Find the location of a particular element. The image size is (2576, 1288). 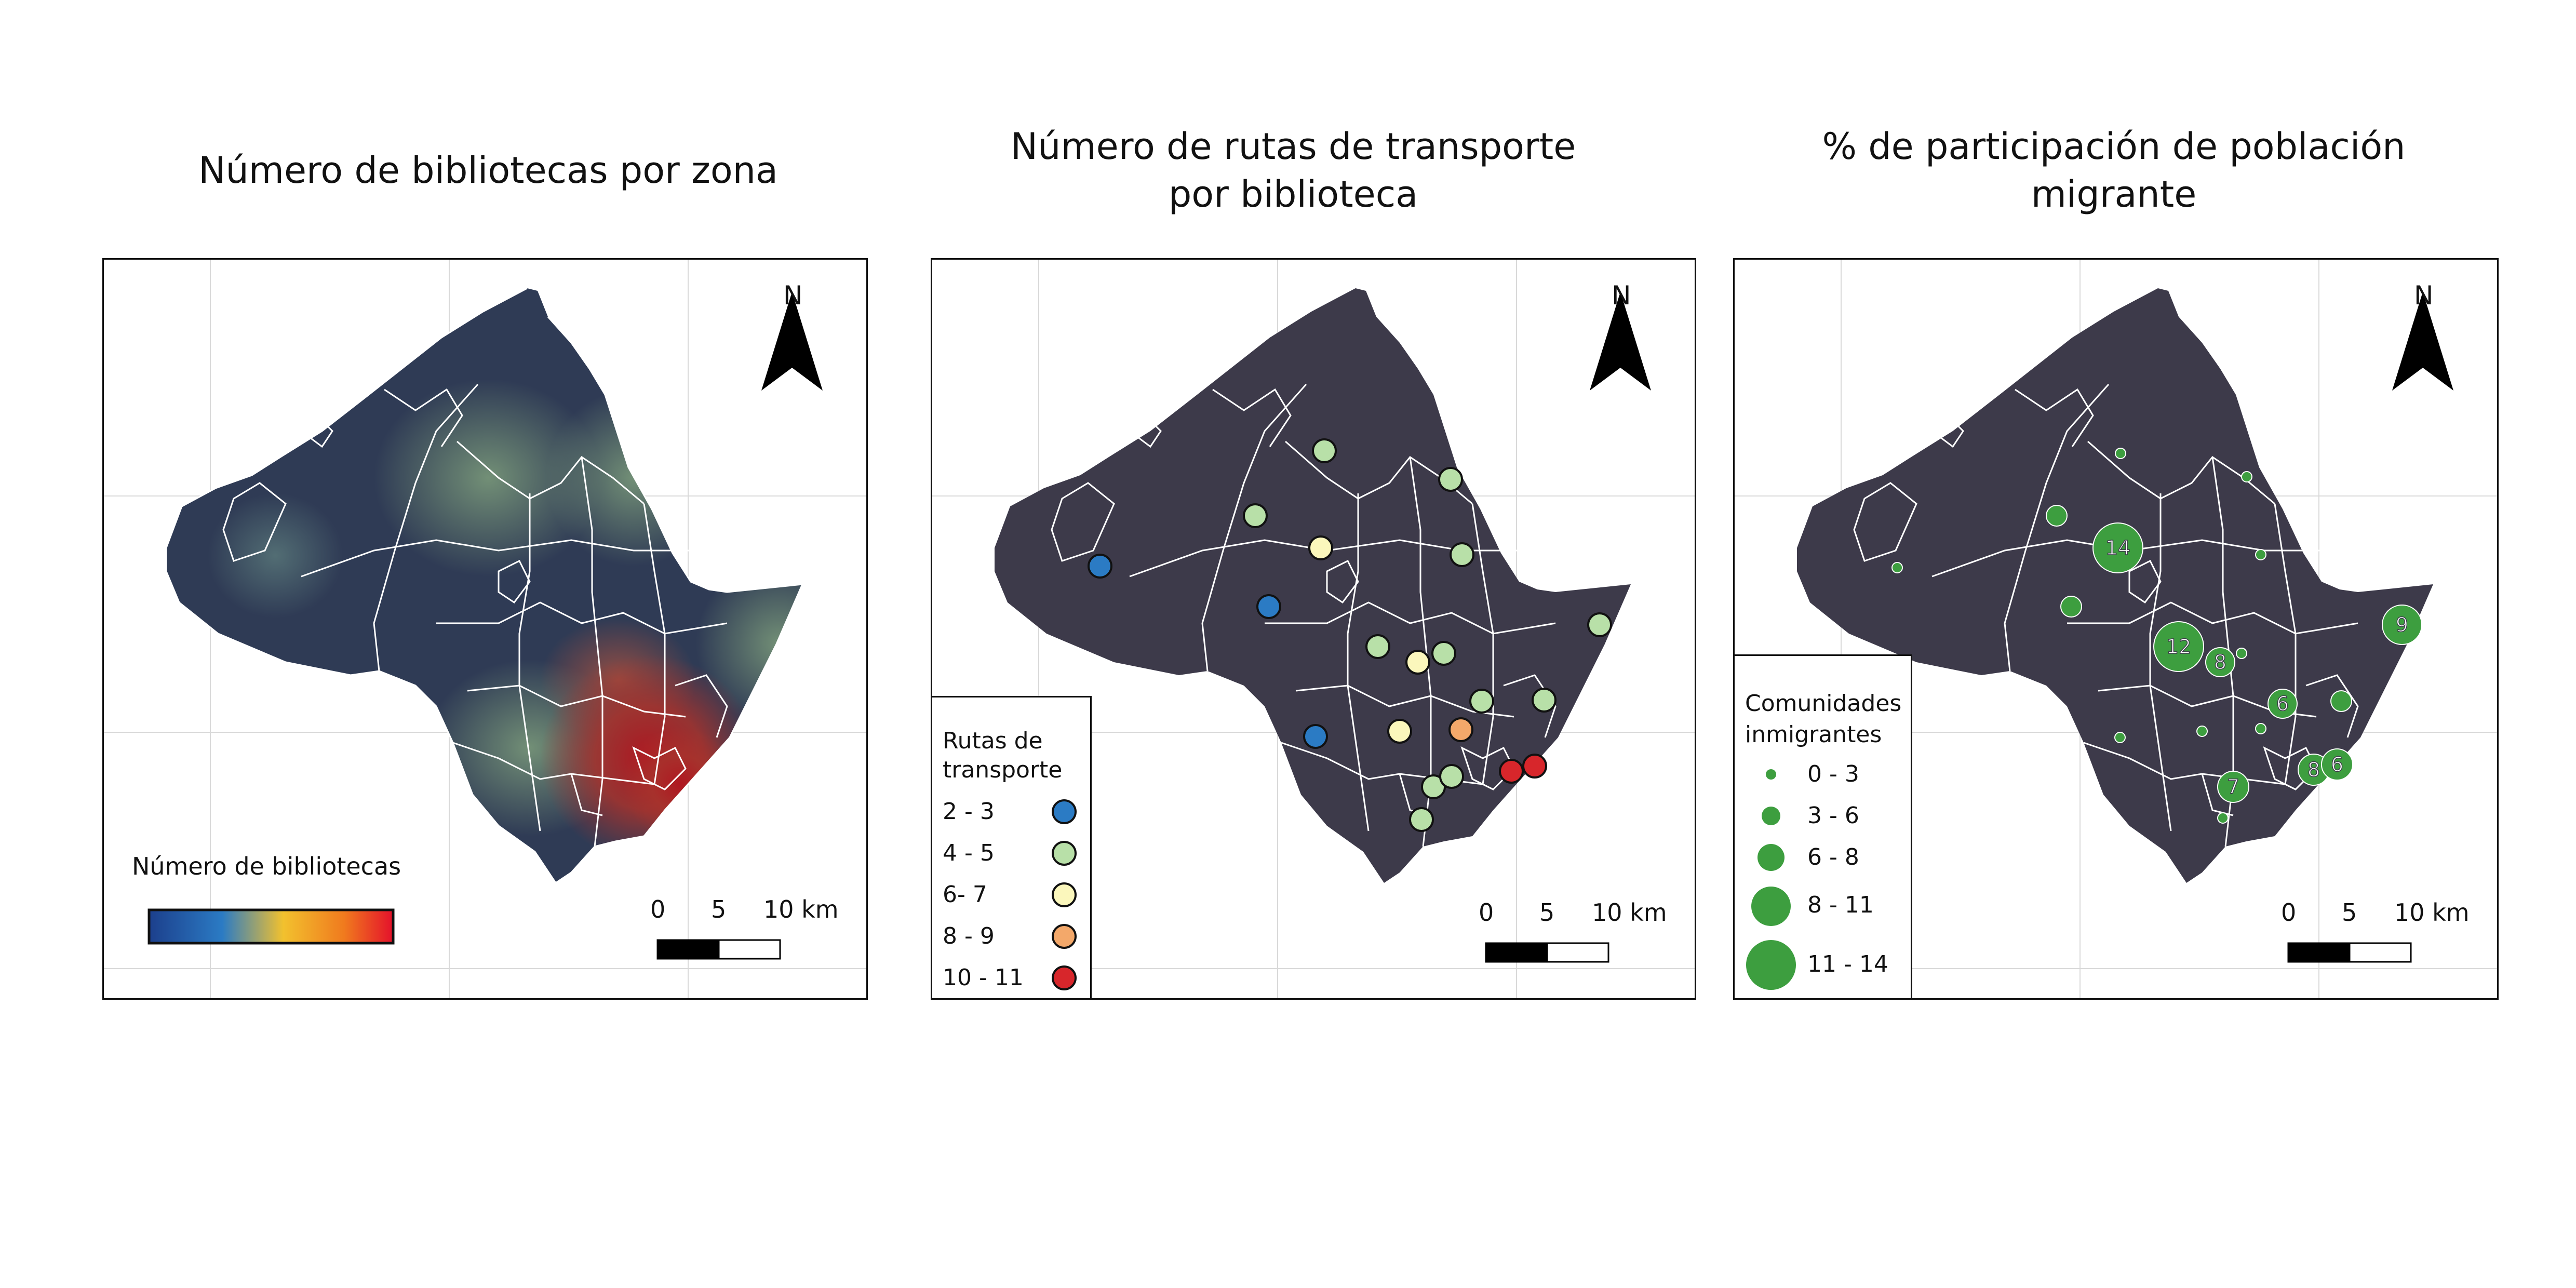

panel-3-title: % de participación de población migrante is located at coordinates (2114, 171).